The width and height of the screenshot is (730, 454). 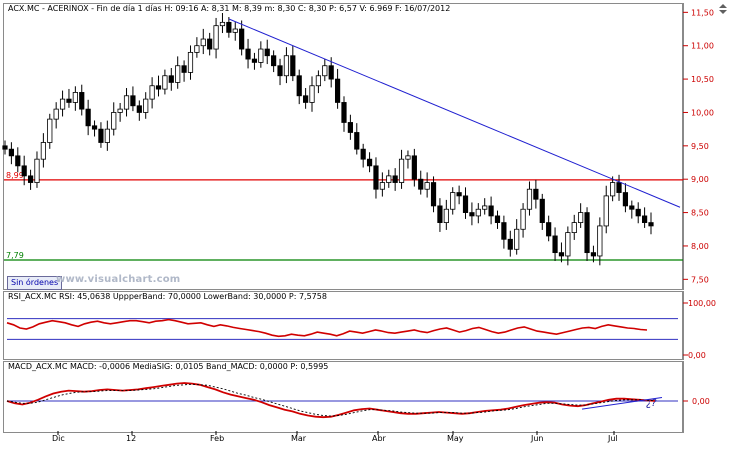 I want to click on price-tick-label: 7,50, so click(x=700, y=279).